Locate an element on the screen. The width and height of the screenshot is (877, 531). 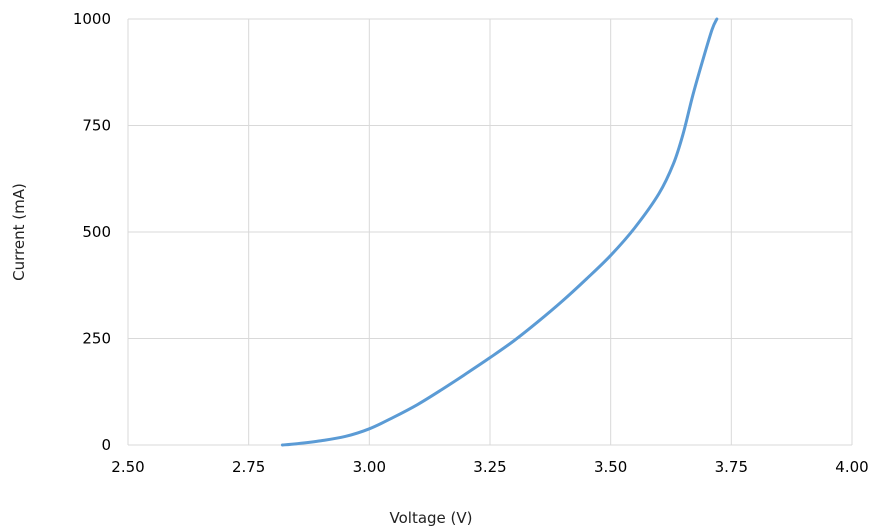
x-axis-title: Voltage (V) is located at coordinates (431, 518).